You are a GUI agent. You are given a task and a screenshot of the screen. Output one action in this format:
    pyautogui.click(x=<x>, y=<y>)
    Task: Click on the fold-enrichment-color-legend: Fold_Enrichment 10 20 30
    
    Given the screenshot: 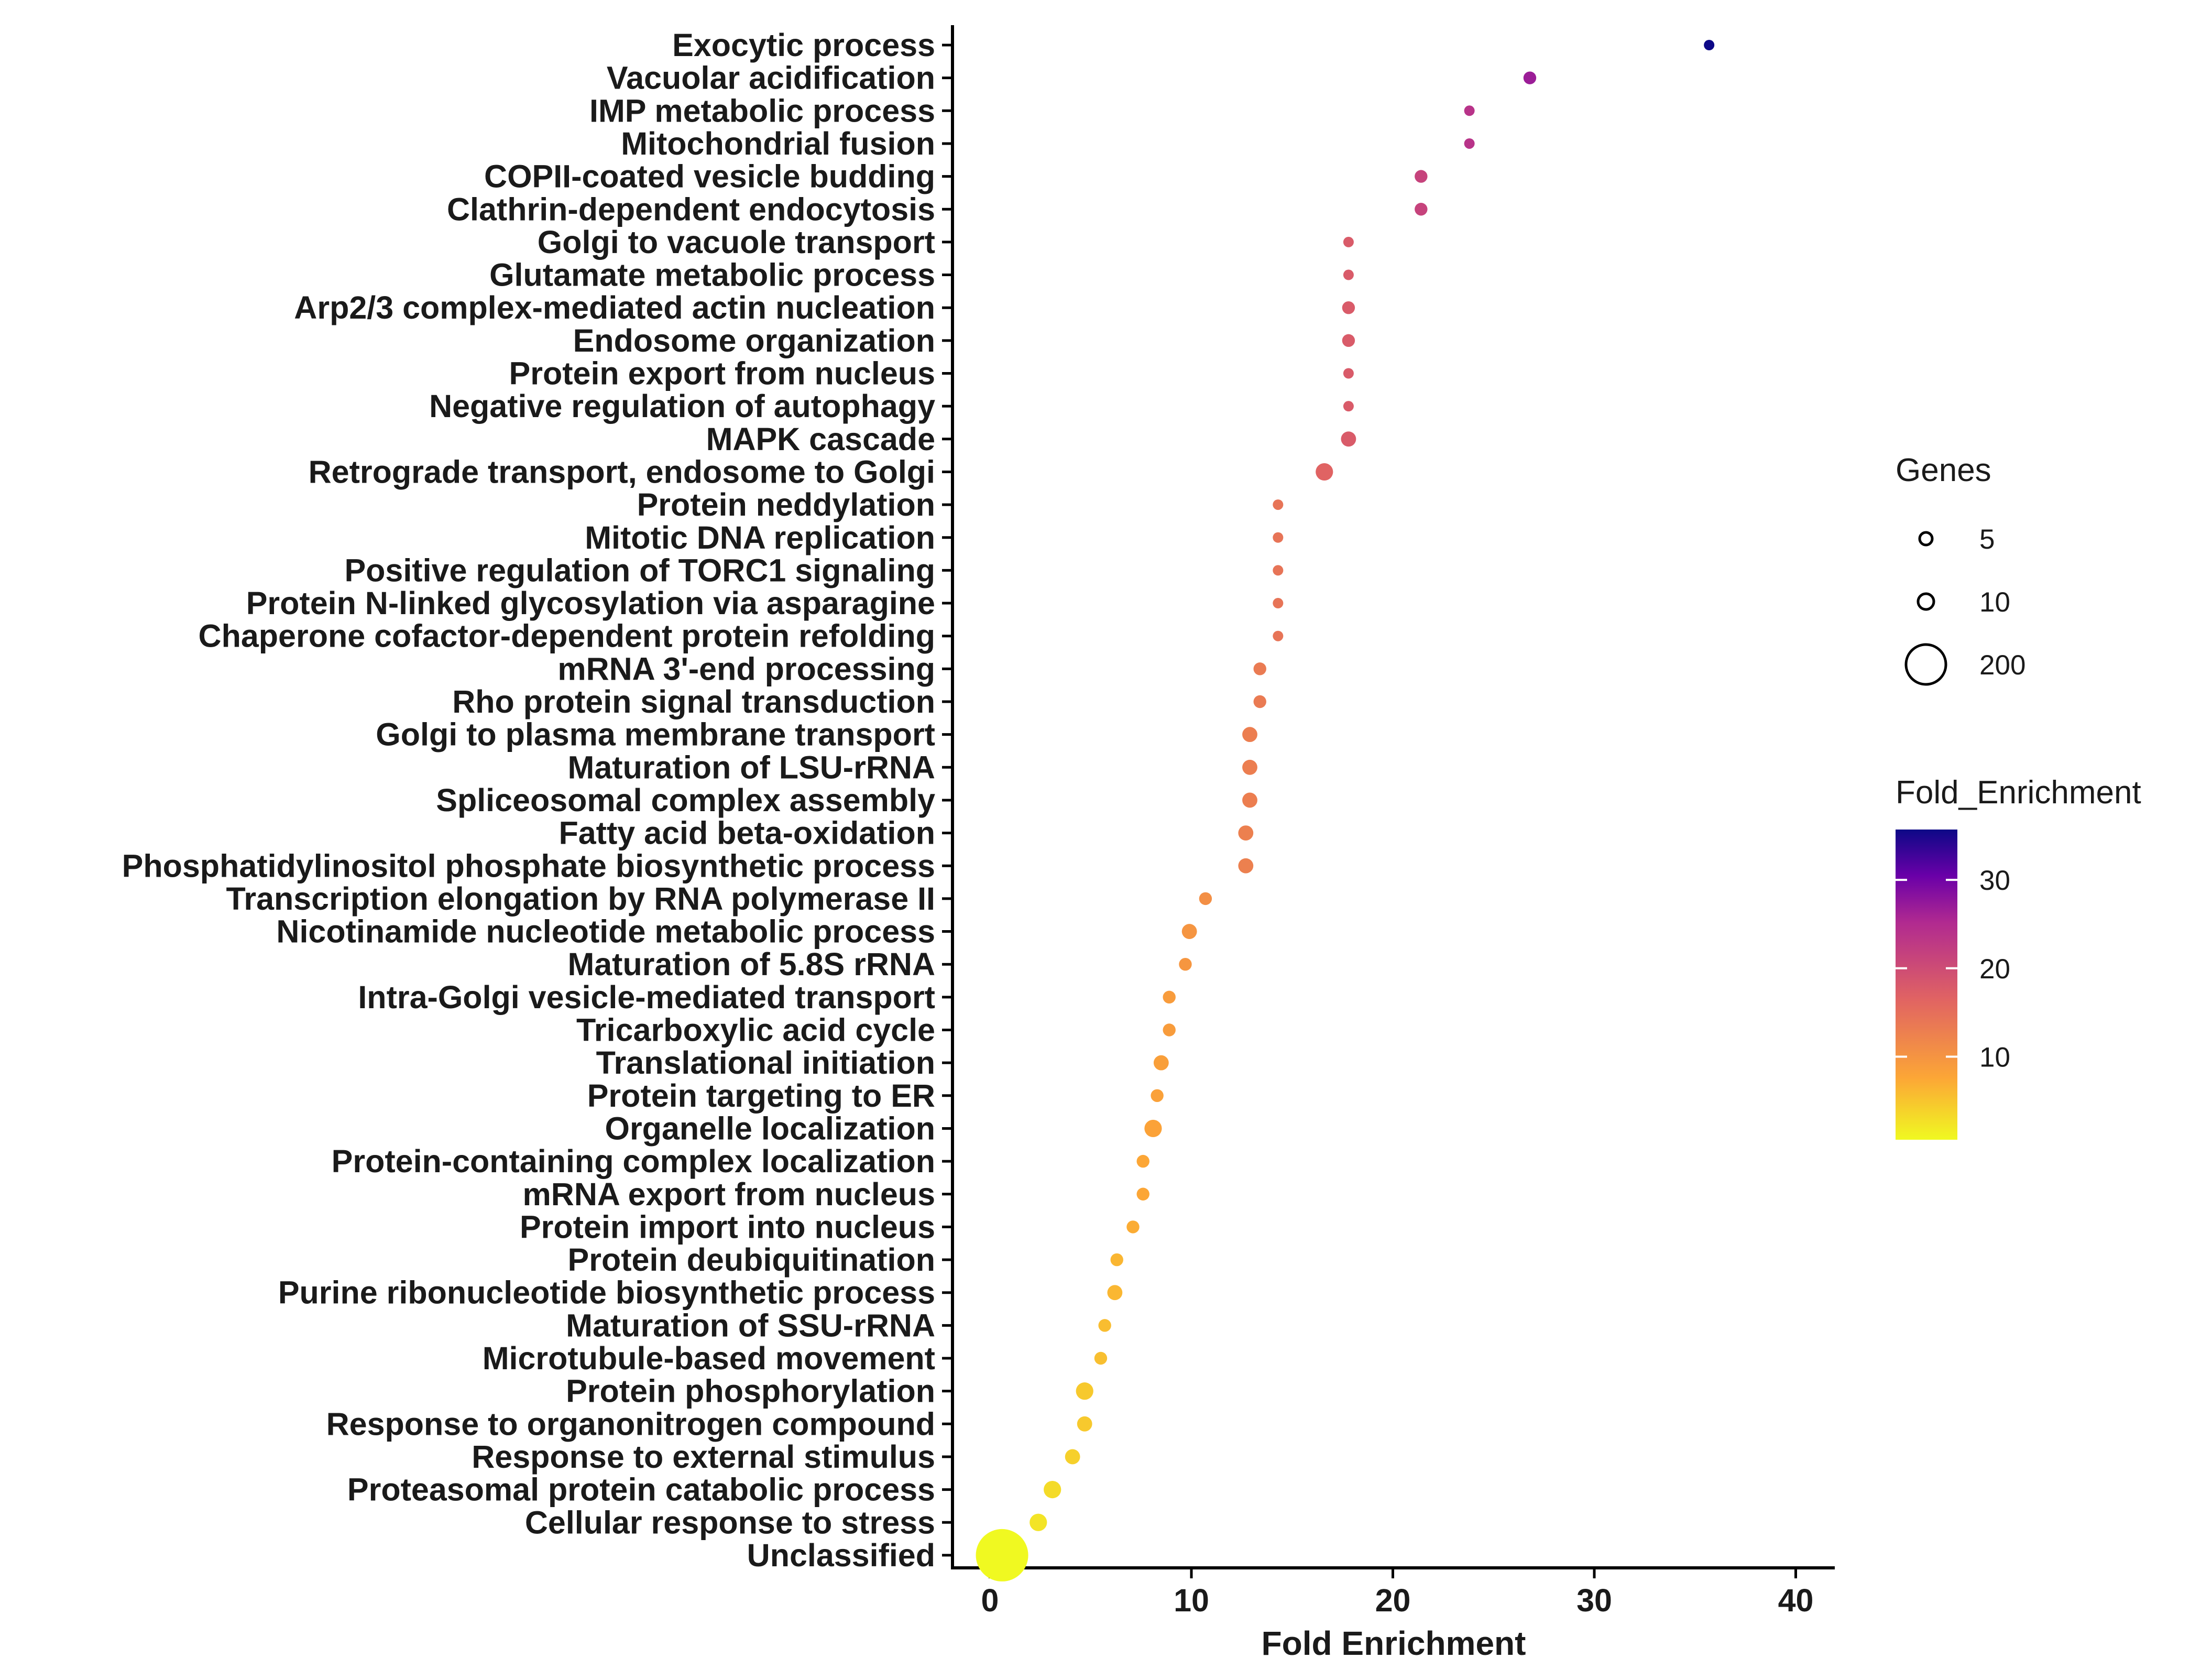 What is the action you would take?
    pyautogui.click(x=2019, y=957)
    